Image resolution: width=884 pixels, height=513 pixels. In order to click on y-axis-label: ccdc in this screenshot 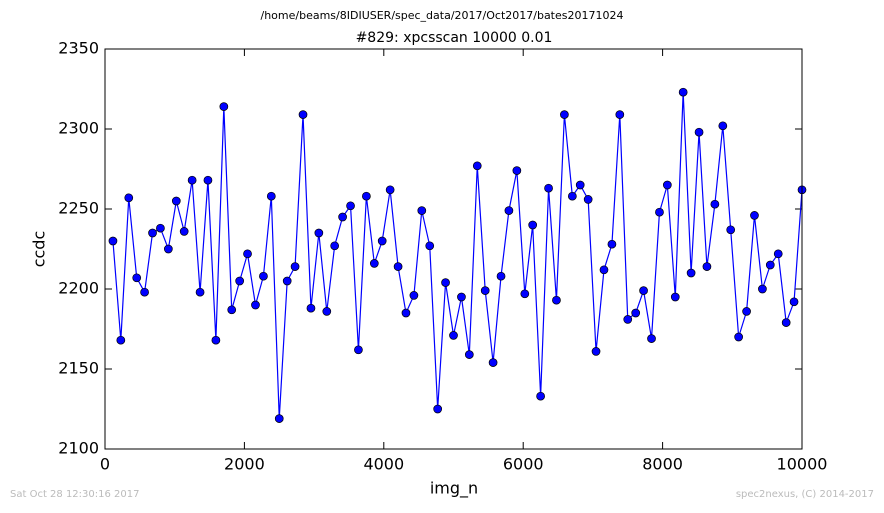, I will do `click(39, 249)`.